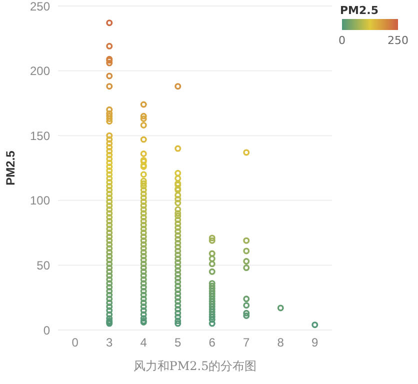 The height and width of the screenshot is (384, 418). Describe the element at coordinates (246, 343) in the screenshot. I see `x-tick-label: 7` at that location.